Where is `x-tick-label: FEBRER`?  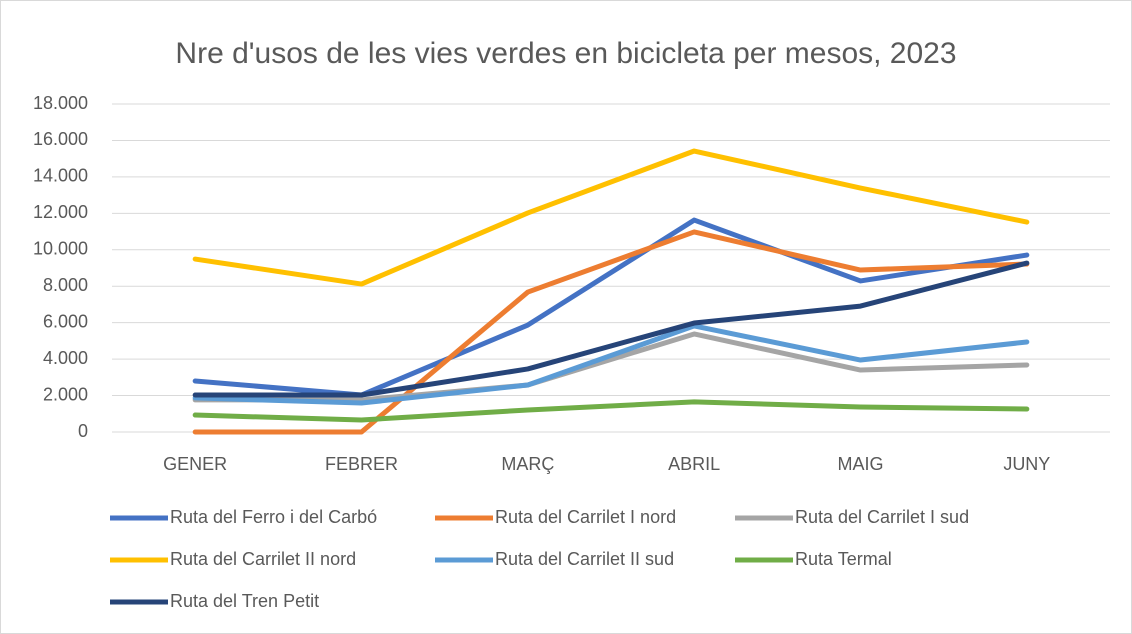
x-tick-label: FEBRER is located at coordinates (361, 464).